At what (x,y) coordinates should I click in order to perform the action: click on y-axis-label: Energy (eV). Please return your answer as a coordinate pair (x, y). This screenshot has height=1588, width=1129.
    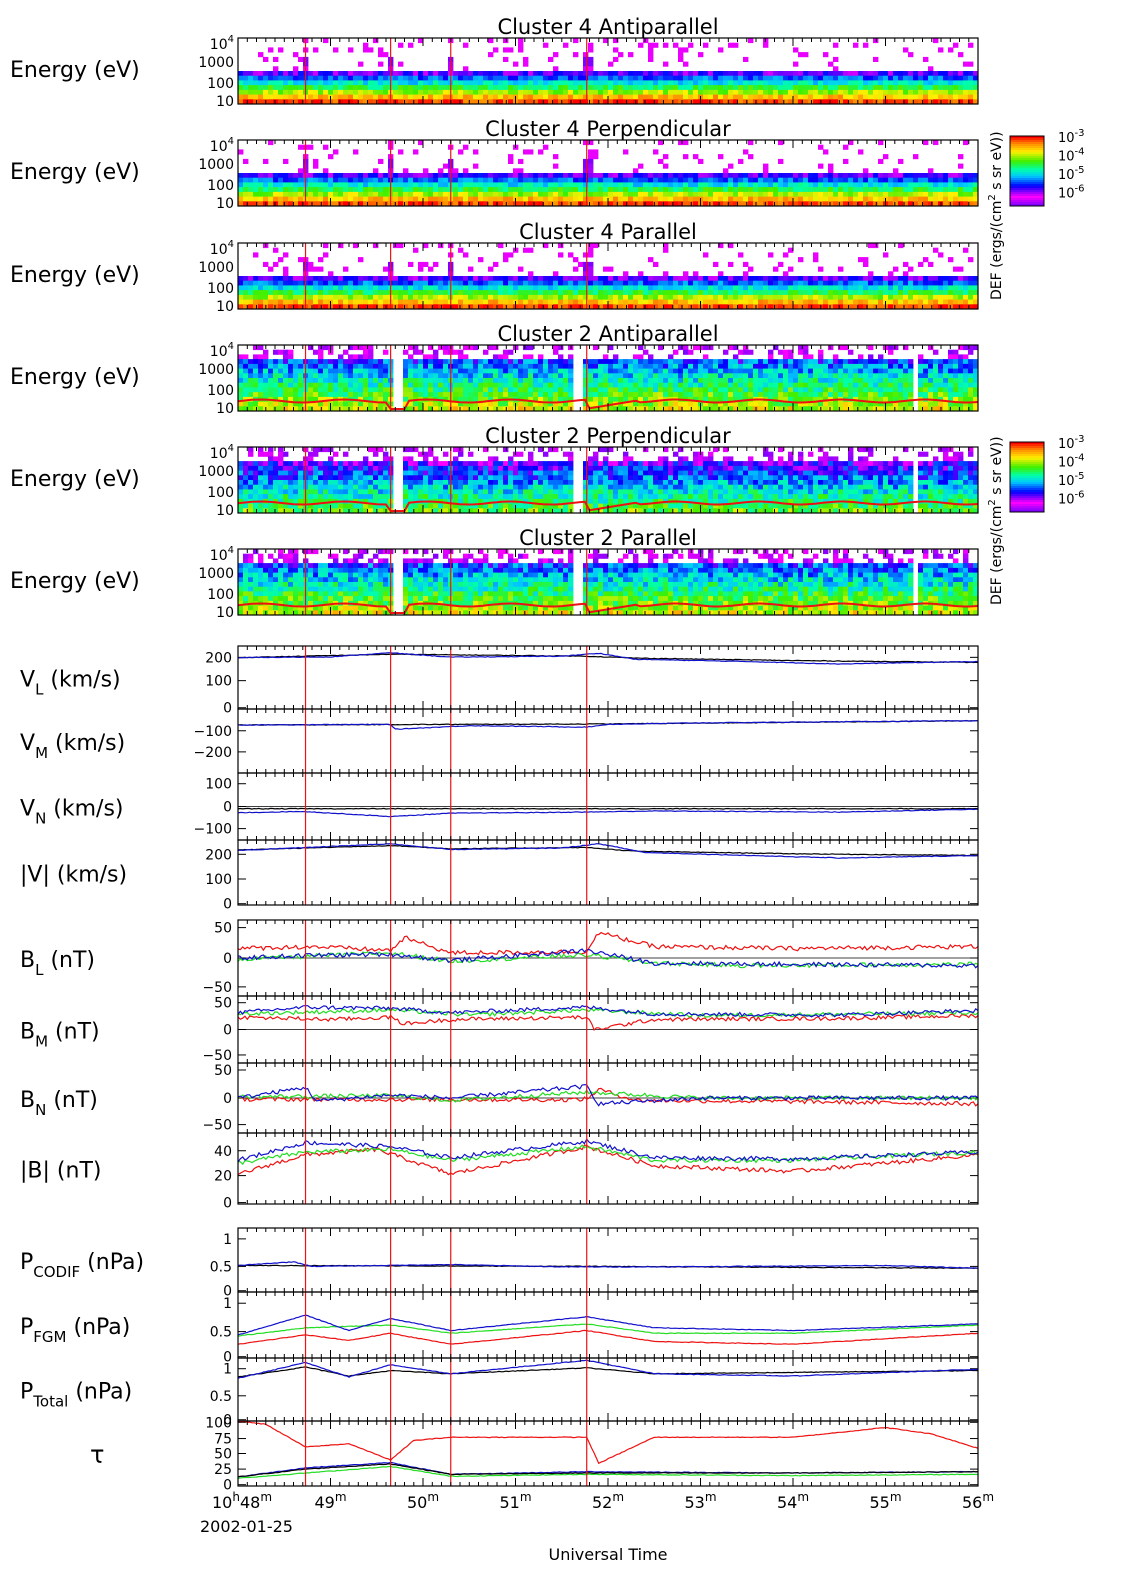
    Looking at the image, I should click on (75, 172).